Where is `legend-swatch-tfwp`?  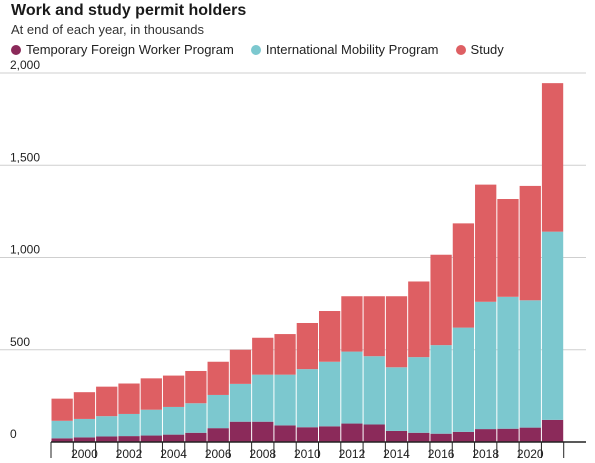 legend-swatch-tfwp is located at coordinates (16, 49).